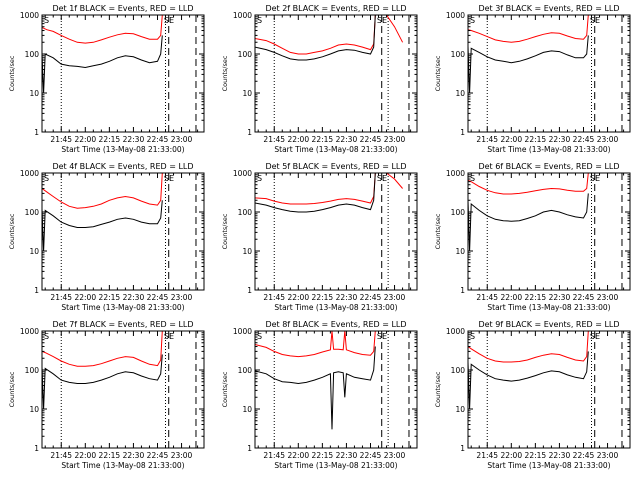  Describe the element at coordinates (335, 8) in the screenshot. I see `panel-title: Det 2f BLACK = Events, RED = LLD` at that location.